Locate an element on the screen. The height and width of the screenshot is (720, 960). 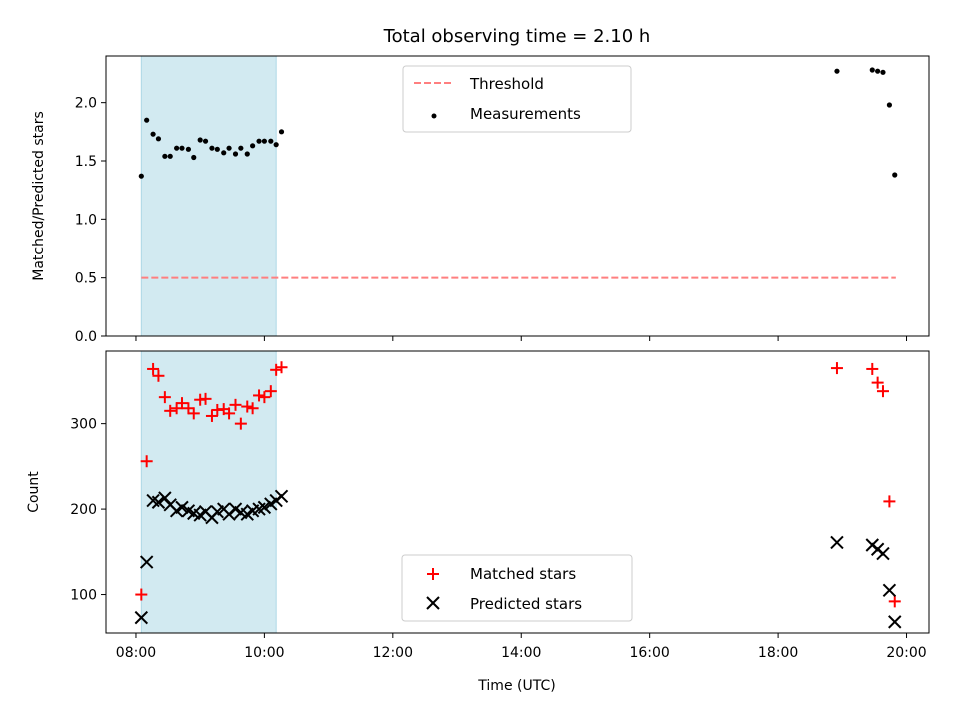
ratio-y-tick-label: 1.5 is located at coordinates (86, 162).